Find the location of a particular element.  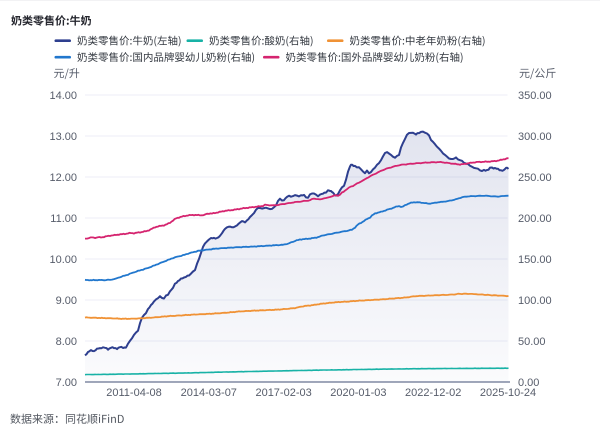

svg-text: 100.00 is located at coordinates (535, 301).